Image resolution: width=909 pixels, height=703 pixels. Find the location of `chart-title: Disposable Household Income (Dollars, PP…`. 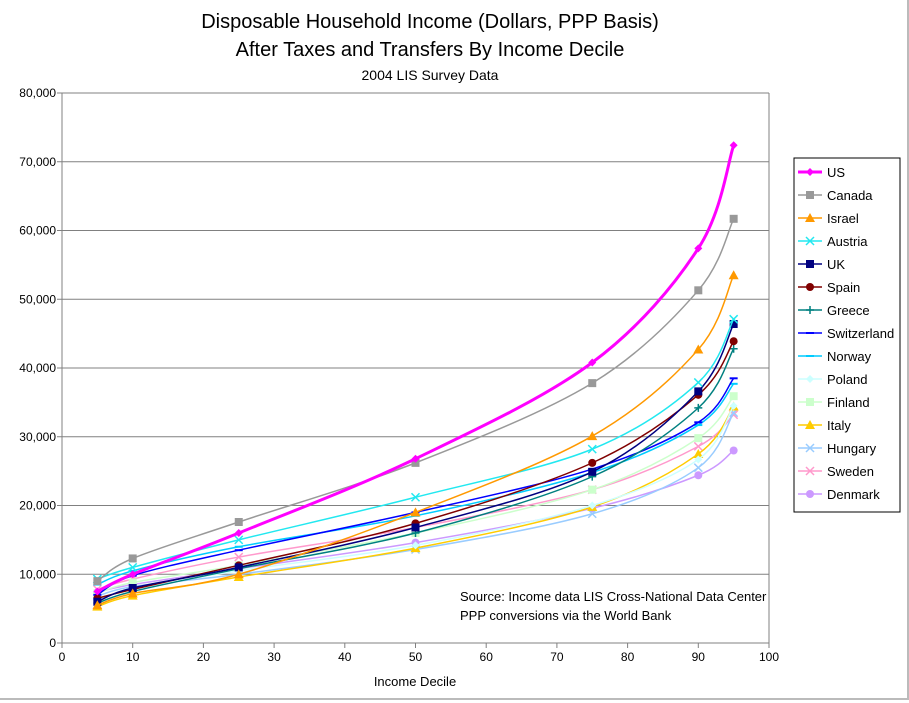

chart-title: Disposable Household Income (Dollars, PP… is located at coordinates (430, 22).